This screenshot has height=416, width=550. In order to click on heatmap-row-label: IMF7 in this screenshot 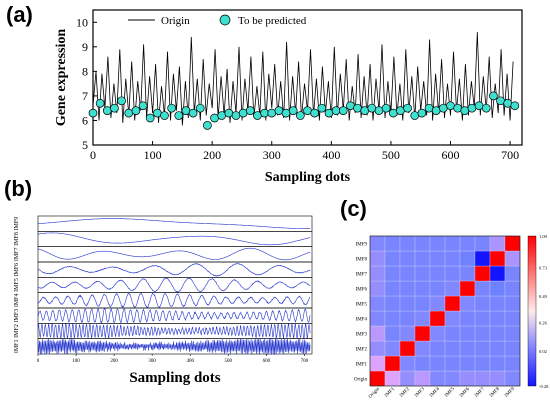, I will do `click(362, 275)`.